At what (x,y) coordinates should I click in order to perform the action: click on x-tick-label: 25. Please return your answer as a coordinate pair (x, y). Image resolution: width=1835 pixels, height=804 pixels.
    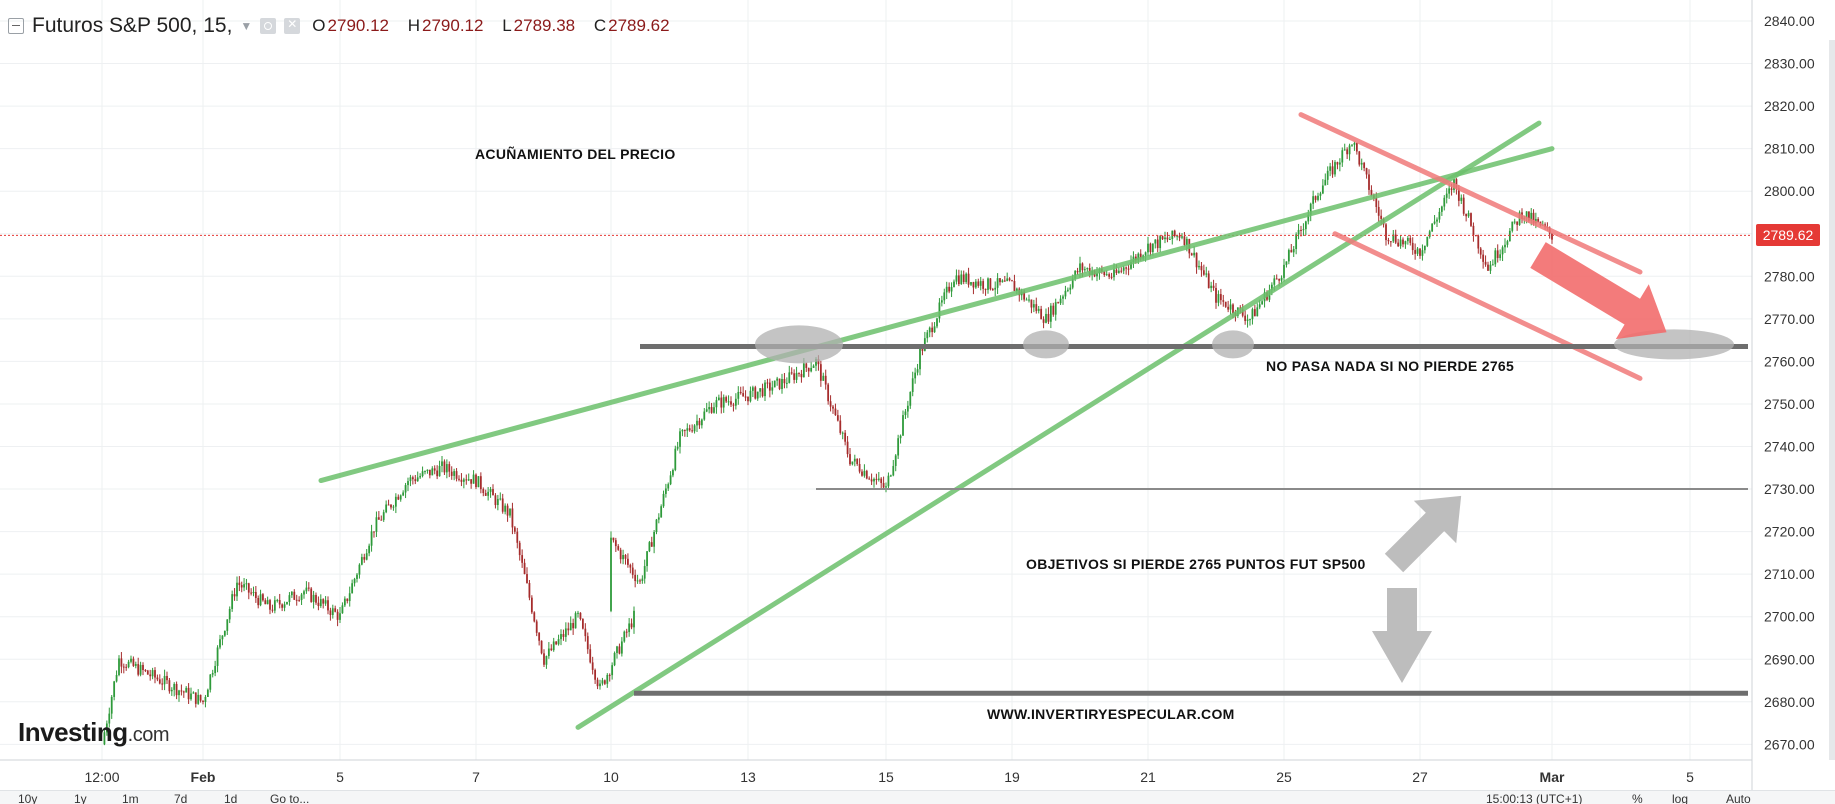
    Looking at the image, I should click on (1284, 777).